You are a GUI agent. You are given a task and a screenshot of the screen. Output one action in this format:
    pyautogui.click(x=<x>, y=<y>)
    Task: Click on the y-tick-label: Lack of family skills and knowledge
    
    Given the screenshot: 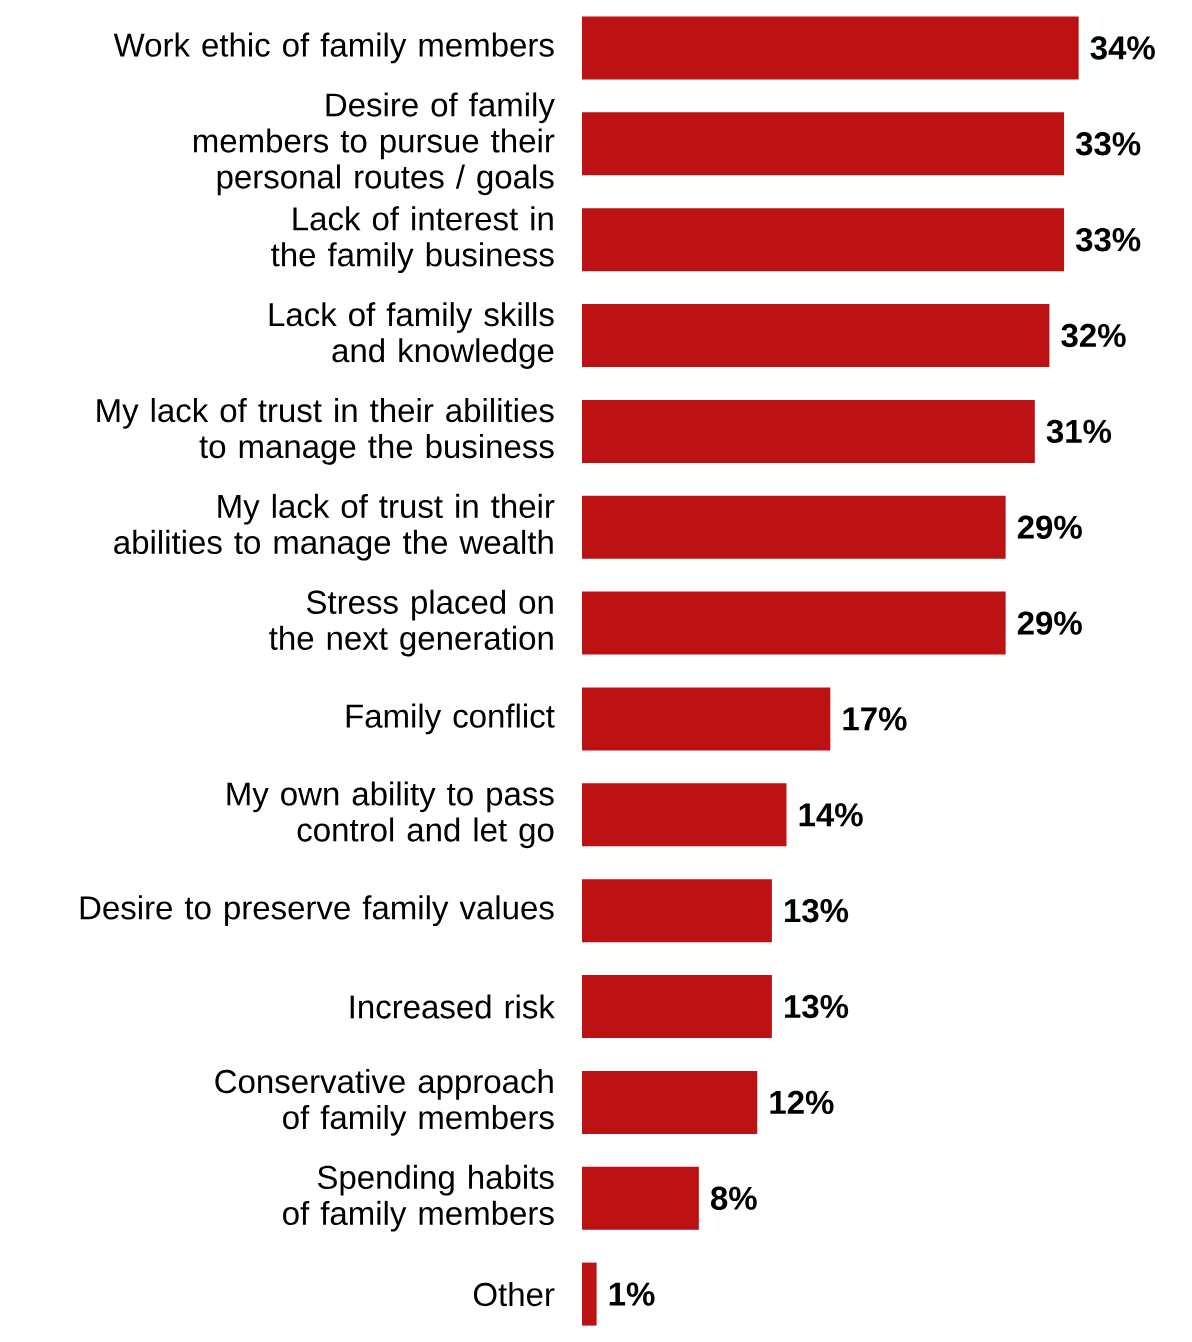 What is the action you would take?
    pyautogui.click(x=411, y=335)
    